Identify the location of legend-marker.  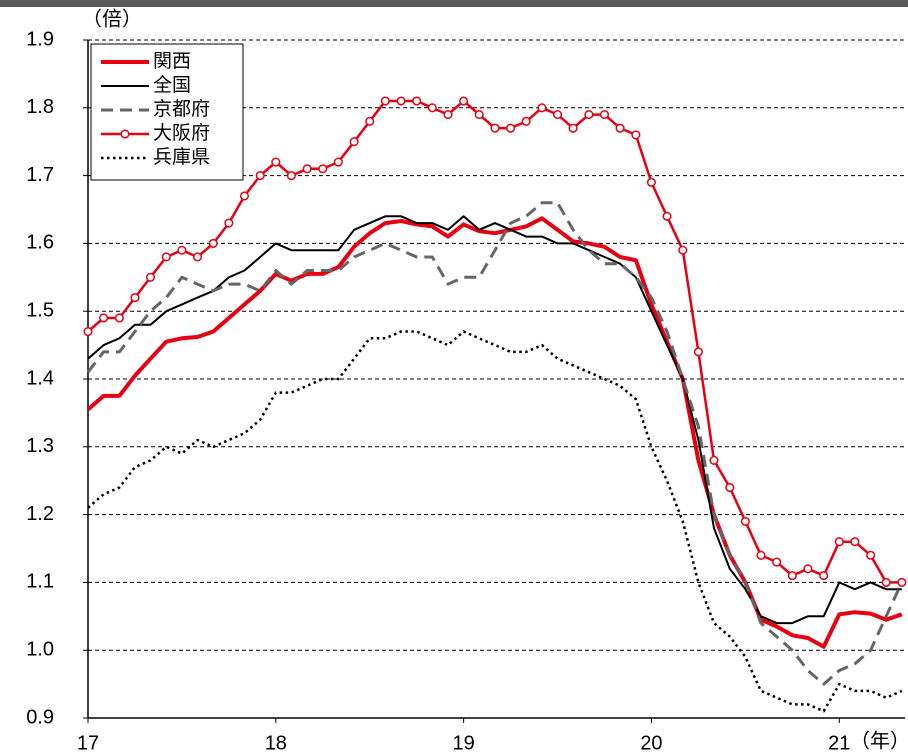
(125, 134).